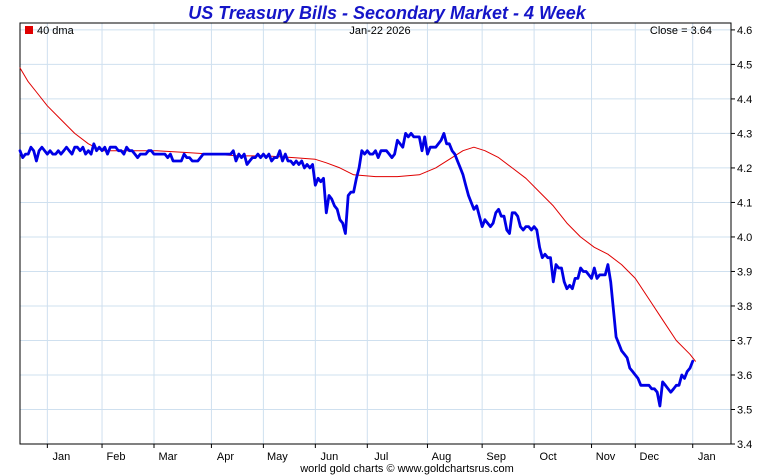 The height and width of the screenshot is (475, 772). Describe the element at coordinates (744, 169) in the screenshot. I see `y-tick-label: 4.2` at that location.